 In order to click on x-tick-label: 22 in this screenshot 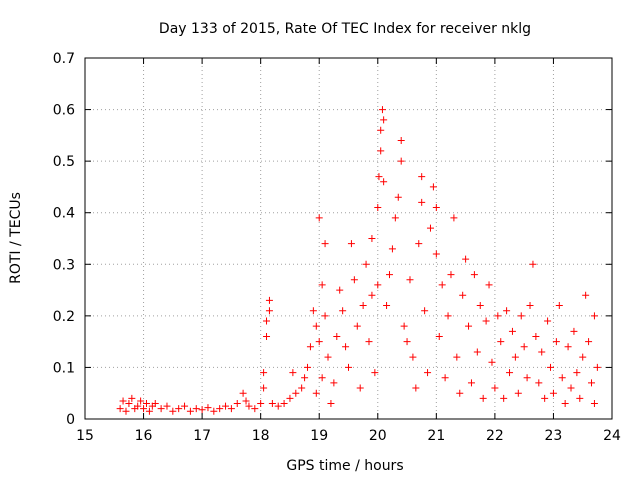, I will do `click(495, 436)`.